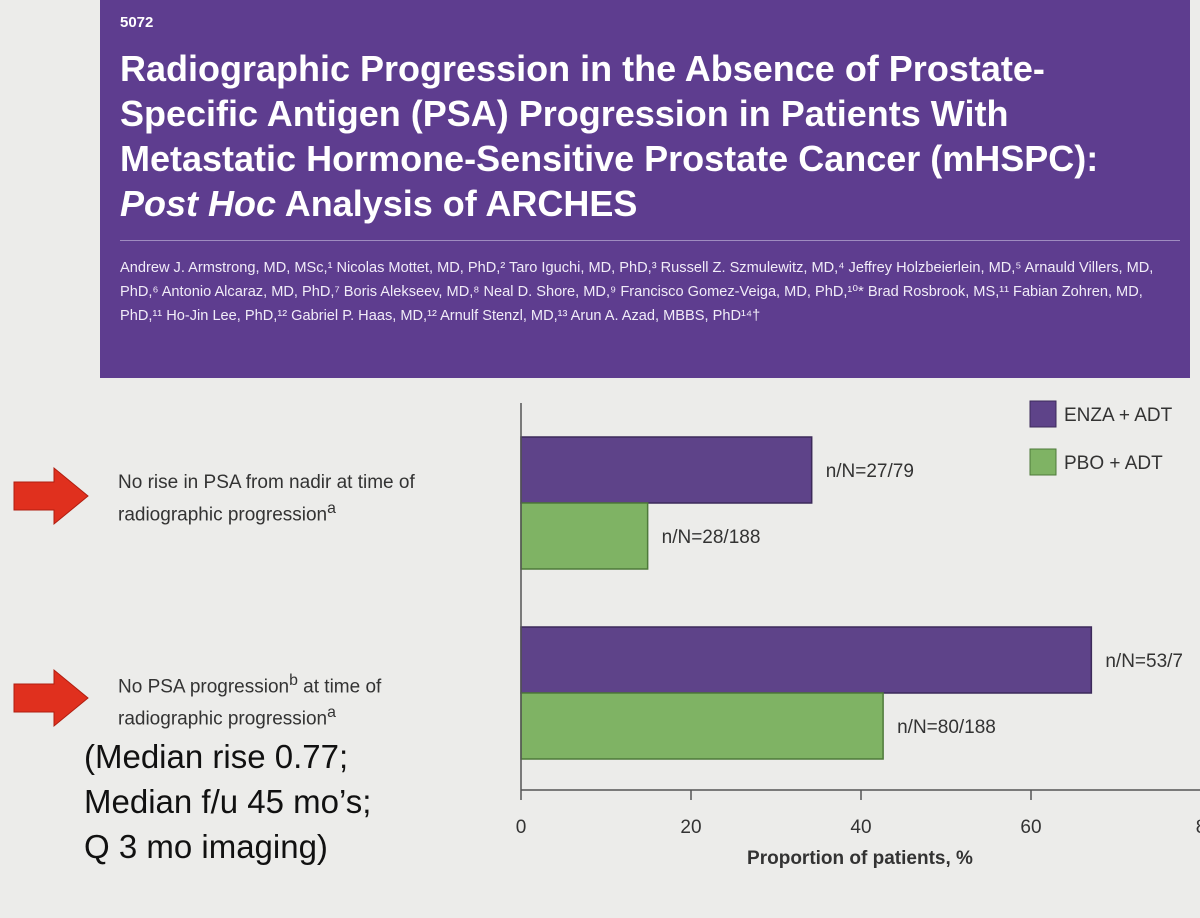  I want to click on abstract-number: 5072, so click(137, 22).